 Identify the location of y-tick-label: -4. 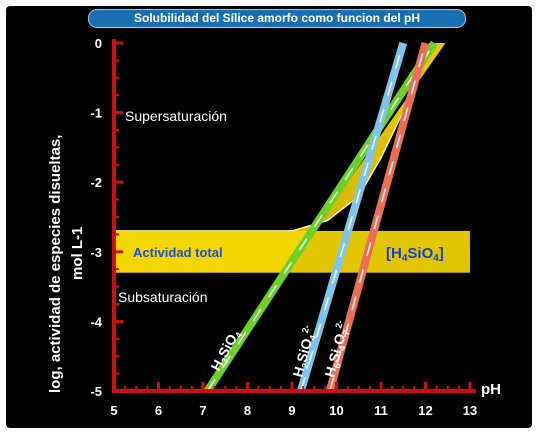
(96, 321).